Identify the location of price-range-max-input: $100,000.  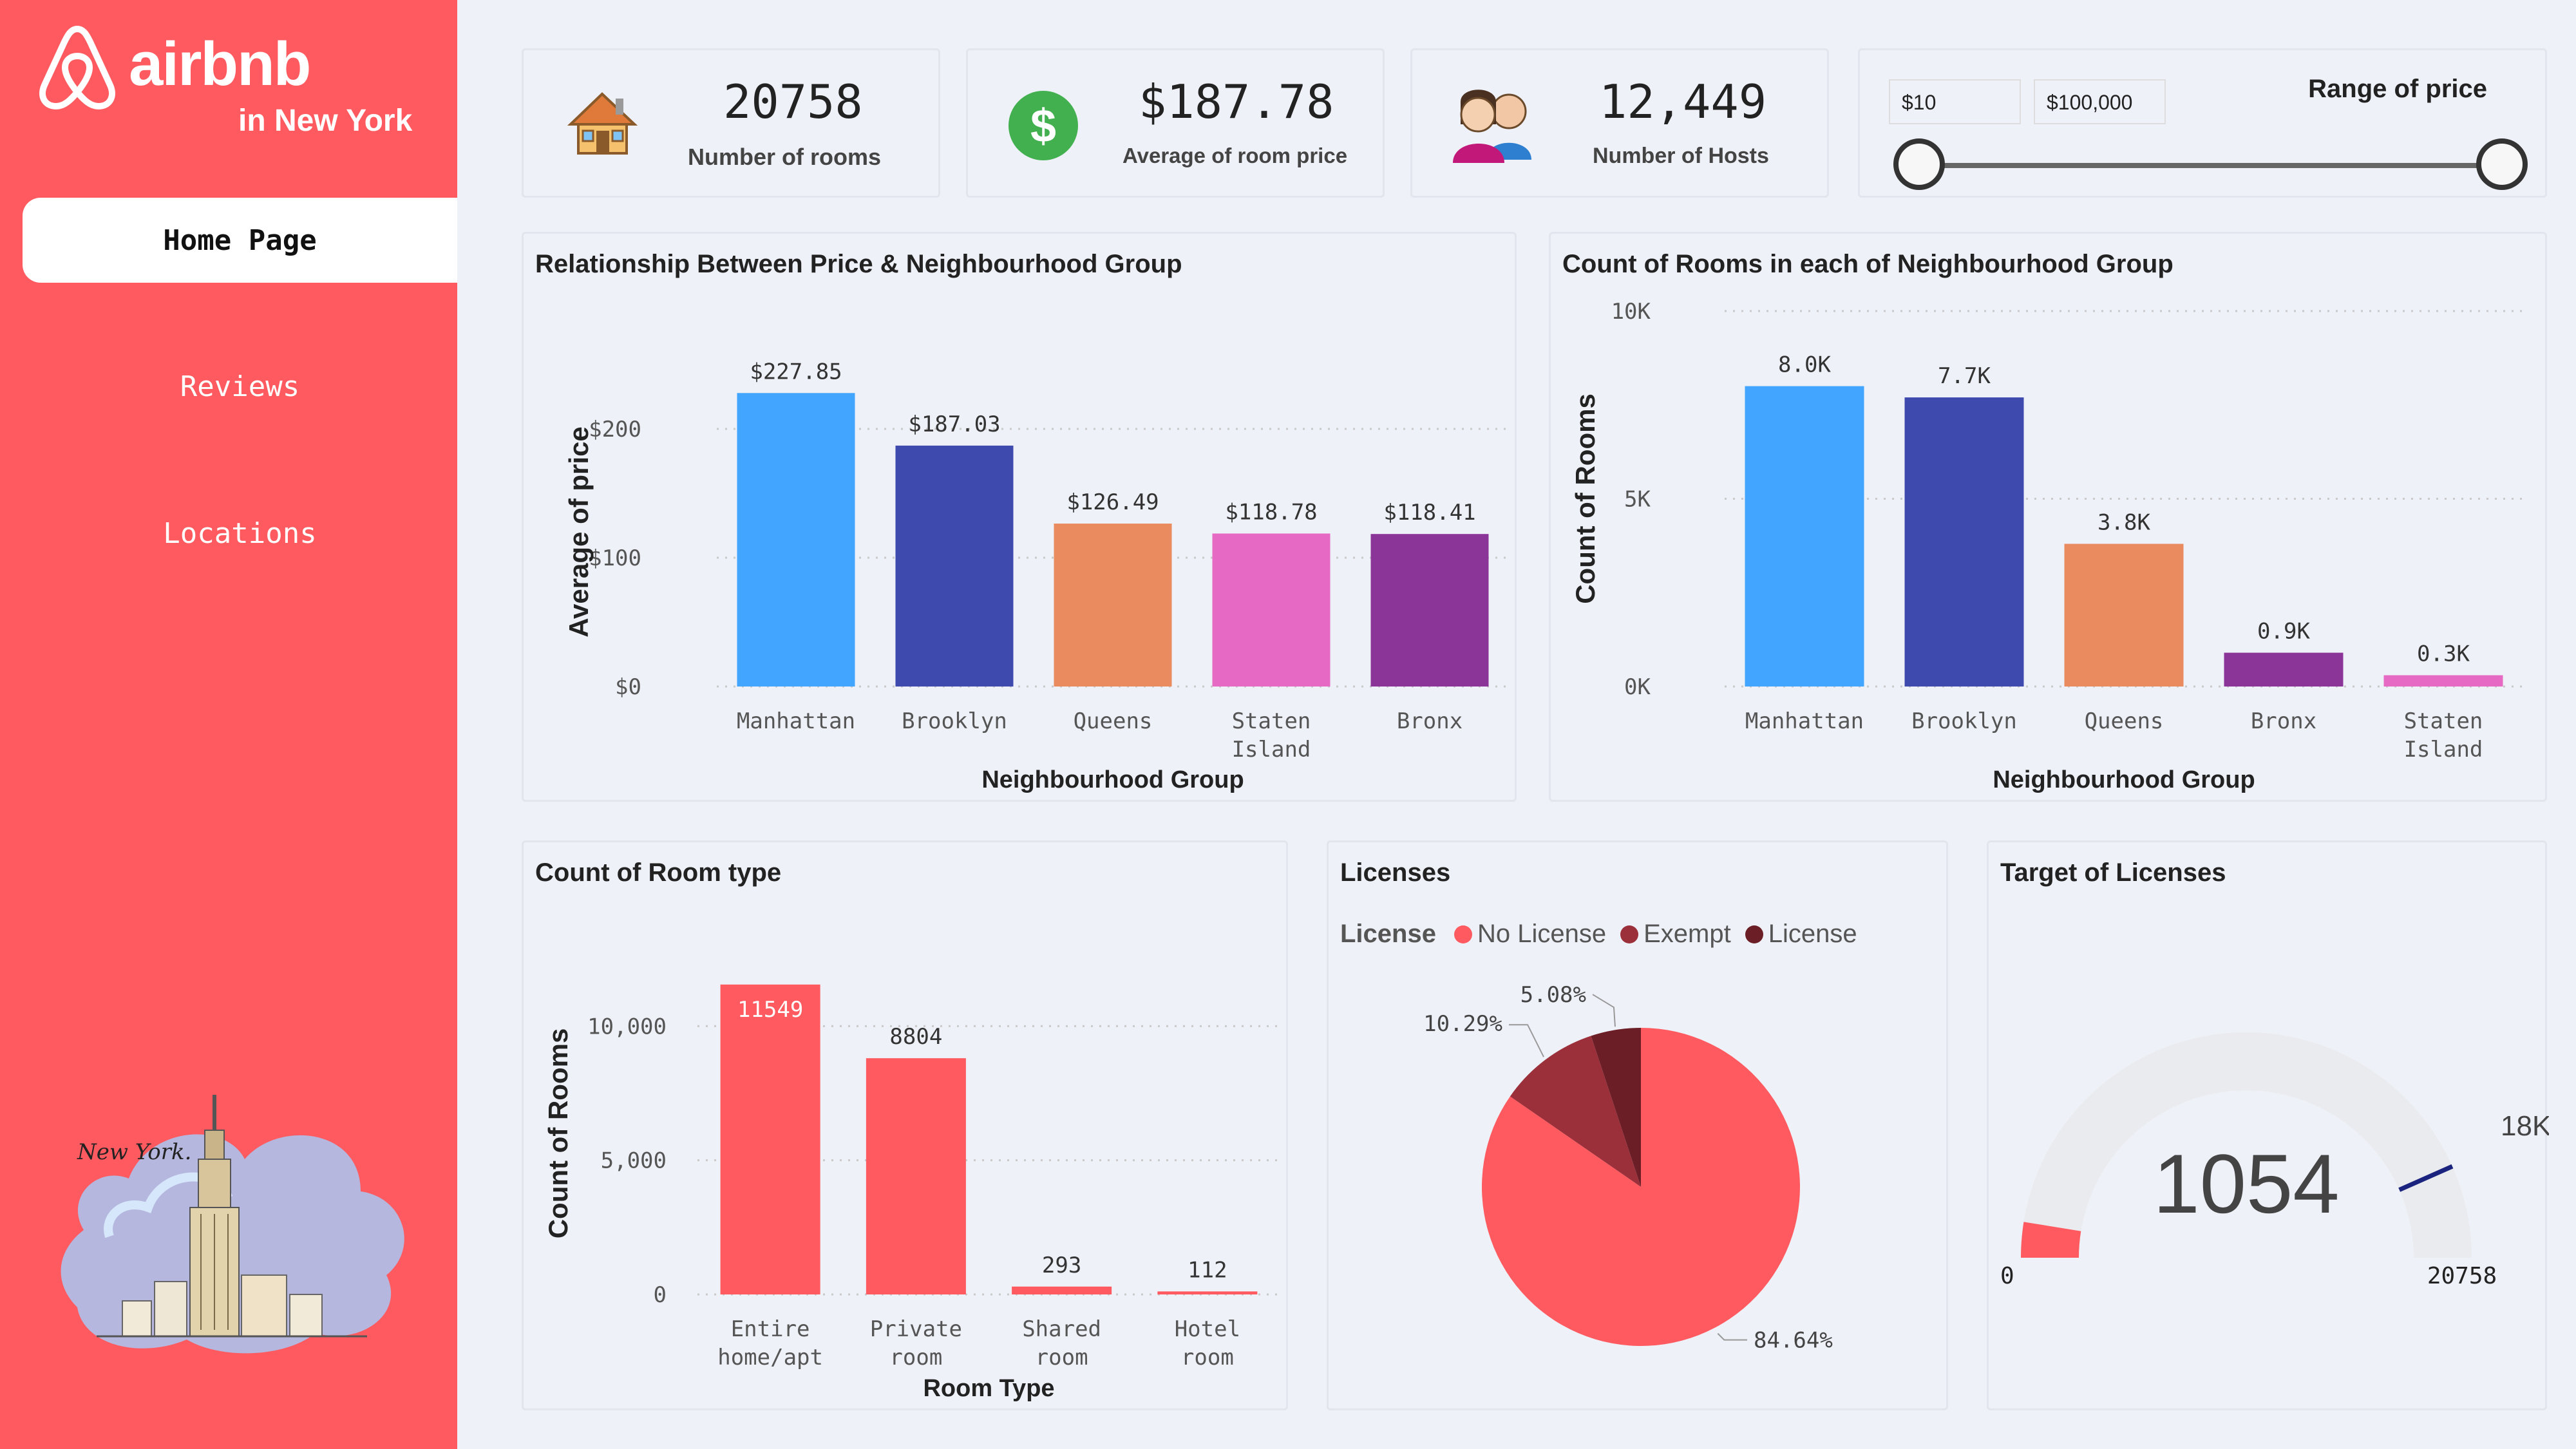
(2100, 101).